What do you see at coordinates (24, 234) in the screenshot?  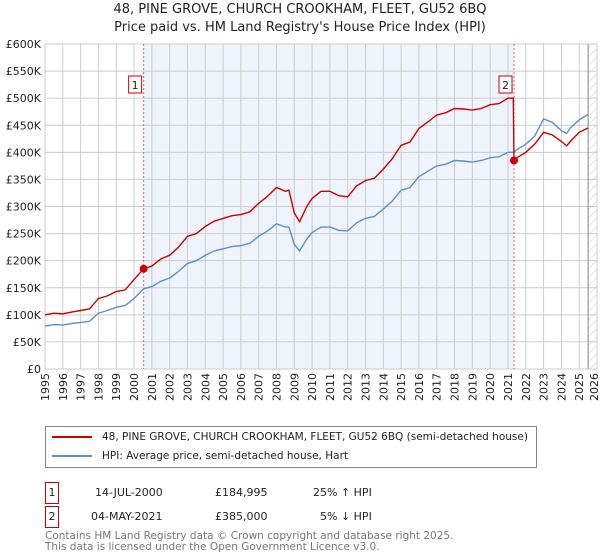 I see `y-tick-label: £250K` at bounding box center [24, 234].